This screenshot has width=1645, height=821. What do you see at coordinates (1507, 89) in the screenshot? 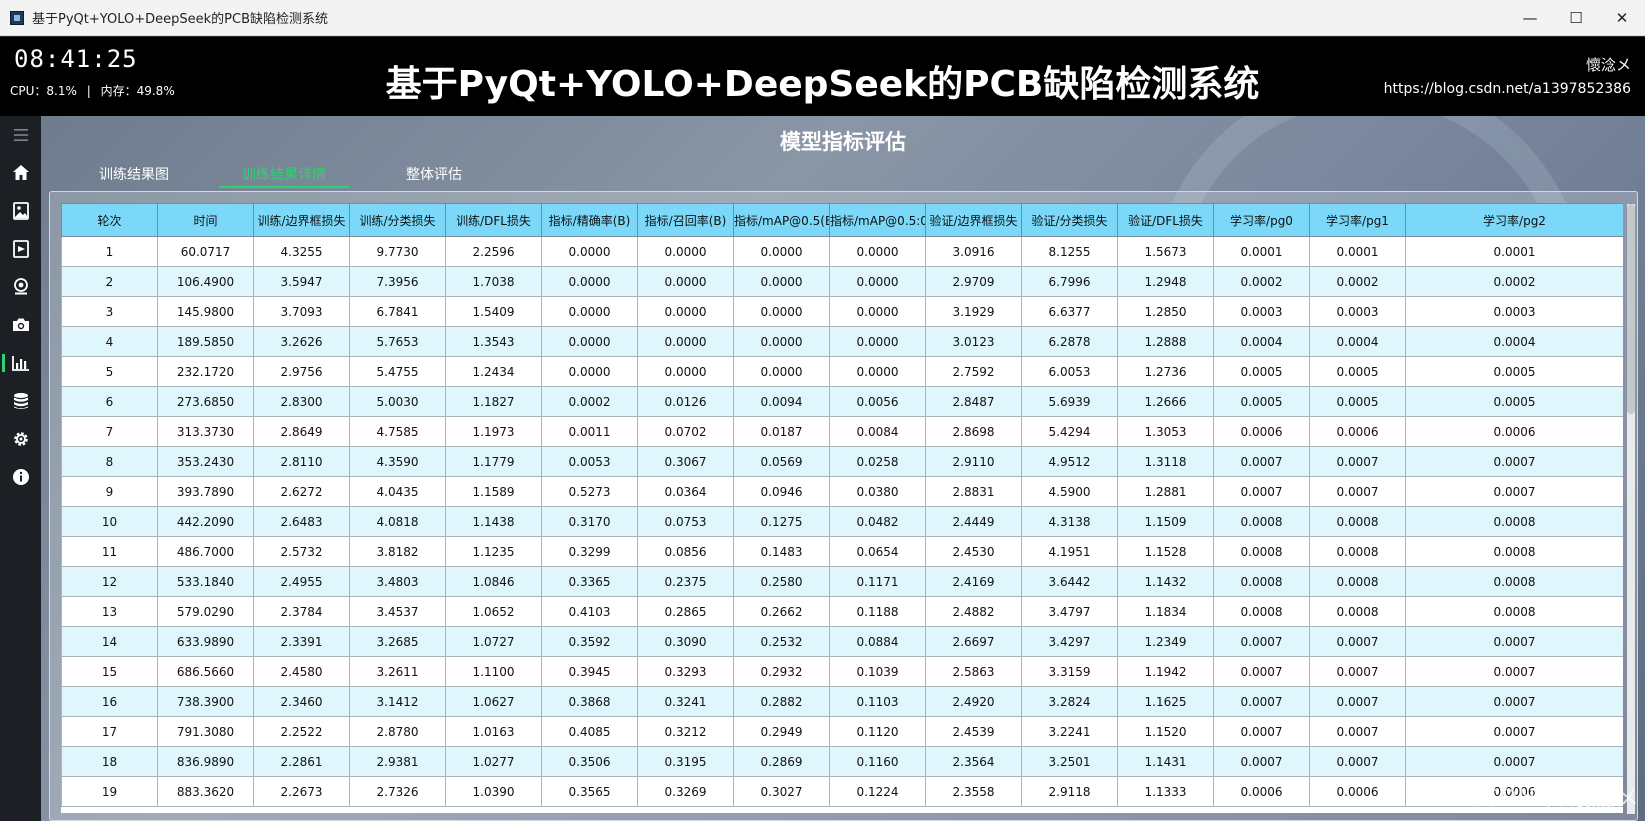
I see `blog-link: https://blog.csdn.net/a1397852386` at bounding box center [1507, 89].